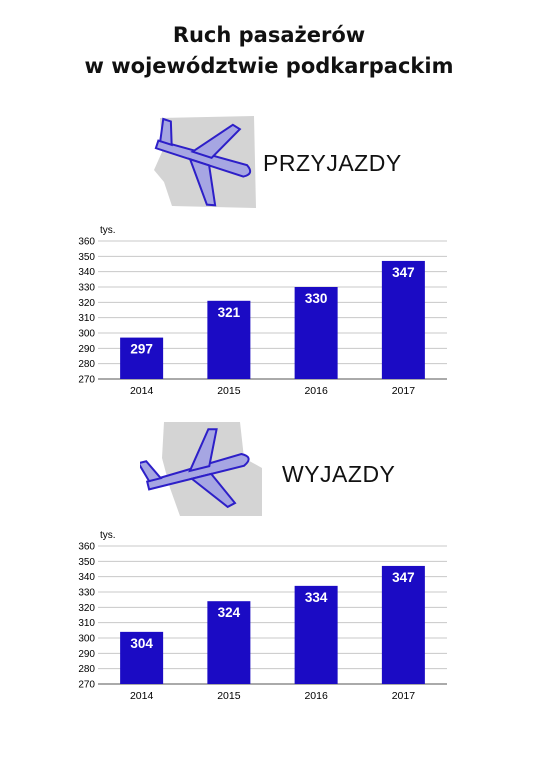  What do you see at coordinates (141, 643) in the screenshot?
I see `data-label-2014: 304` at bounding box center [141, 643].